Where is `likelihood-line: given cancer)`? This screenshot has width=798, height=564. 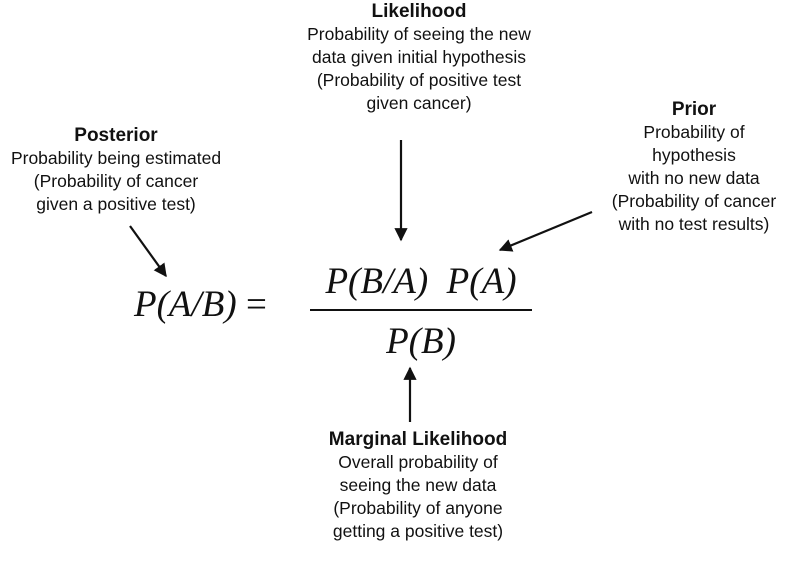
likelihood-line: given cancer) is located at coordinates (419, 103).